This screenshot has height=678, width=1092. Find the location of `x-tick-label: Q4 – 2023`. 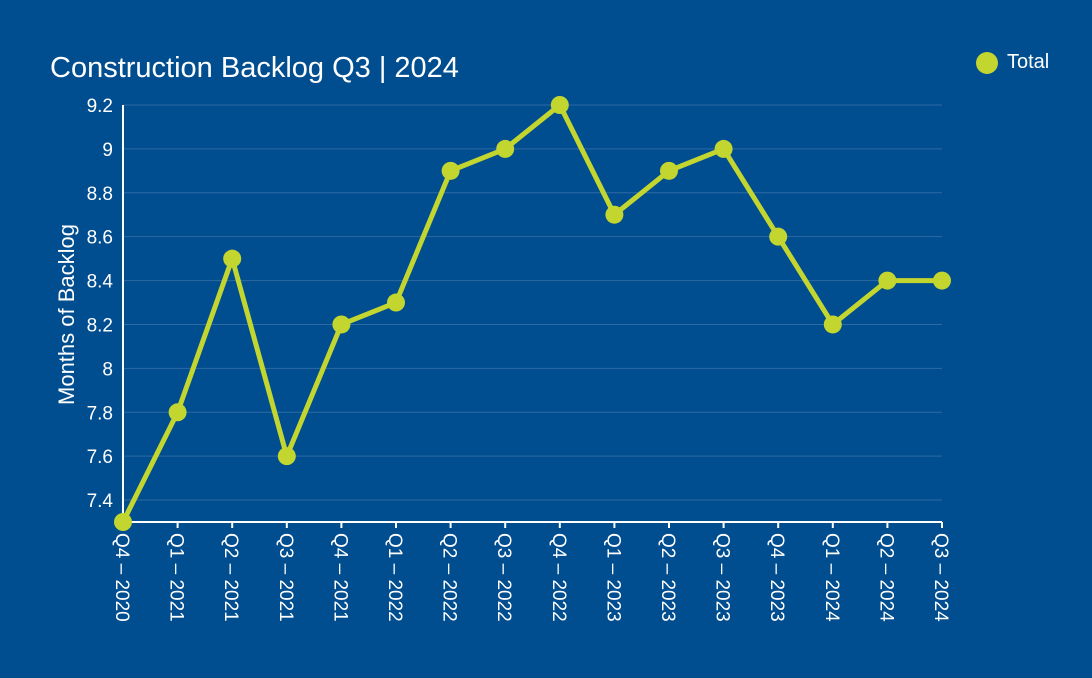

x-tick-label: Q4 – 2023 is located at coordinates (776, 577).